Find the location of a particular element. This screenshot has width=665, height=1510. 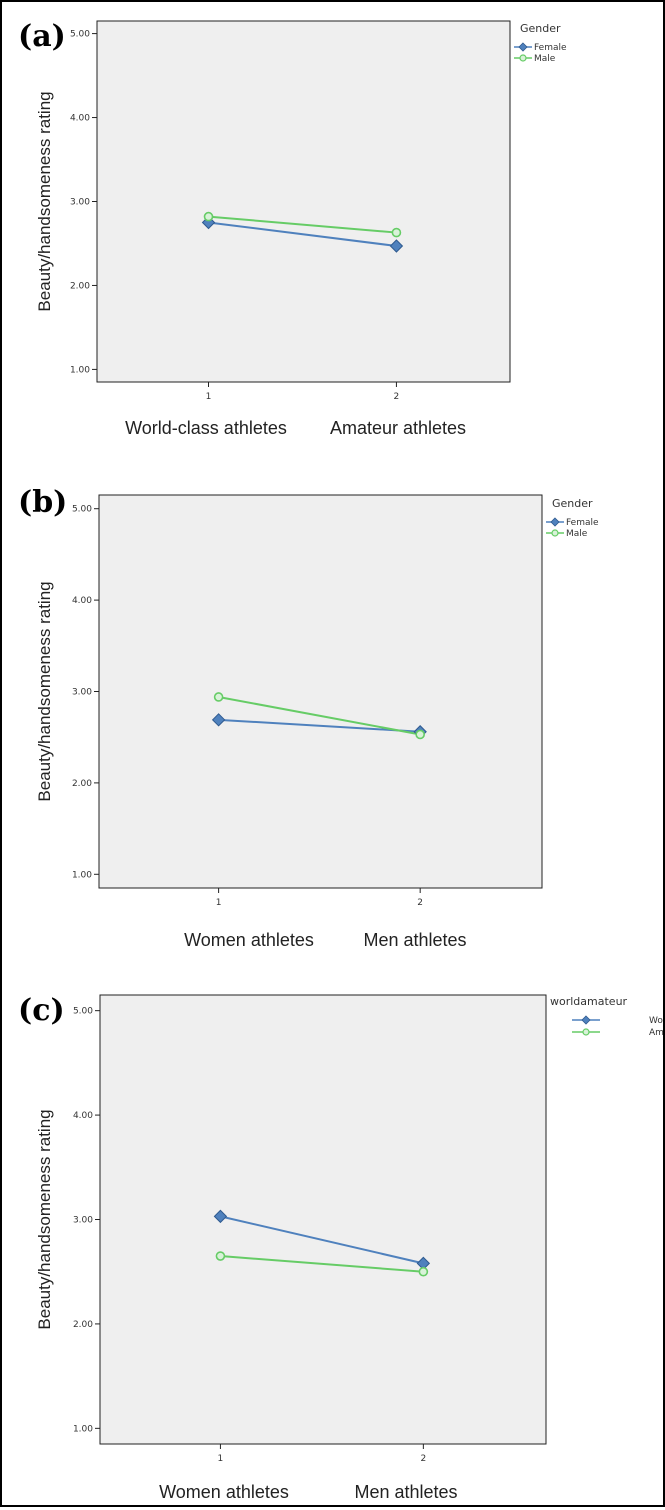

panel-label: (b) is located at coordinates (42, 502).